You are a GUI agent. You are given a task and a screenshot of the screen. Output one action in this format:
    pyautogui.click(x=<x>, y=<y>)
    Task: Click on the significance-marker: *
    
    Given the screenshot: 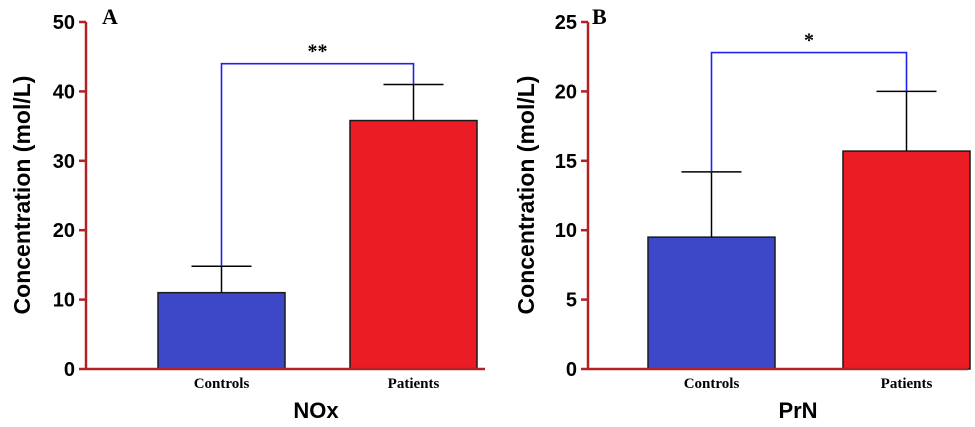 What is the action you would take?
    pyautogui.click(x=809, y=41)
    